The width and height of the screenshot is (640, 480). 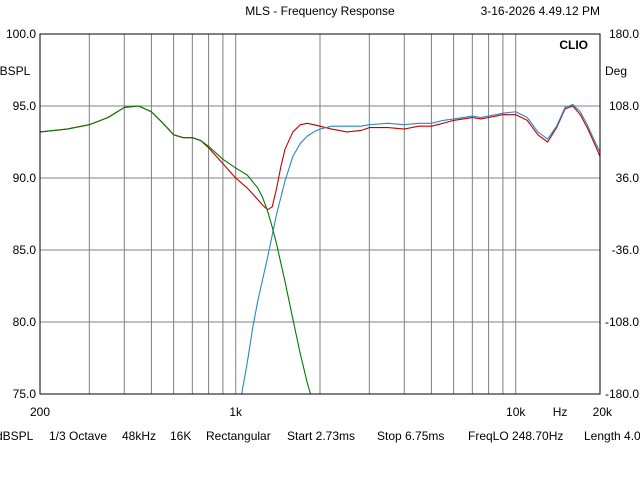 I want to click on y-tick-label: 100.0, so click(x=21, y=34).